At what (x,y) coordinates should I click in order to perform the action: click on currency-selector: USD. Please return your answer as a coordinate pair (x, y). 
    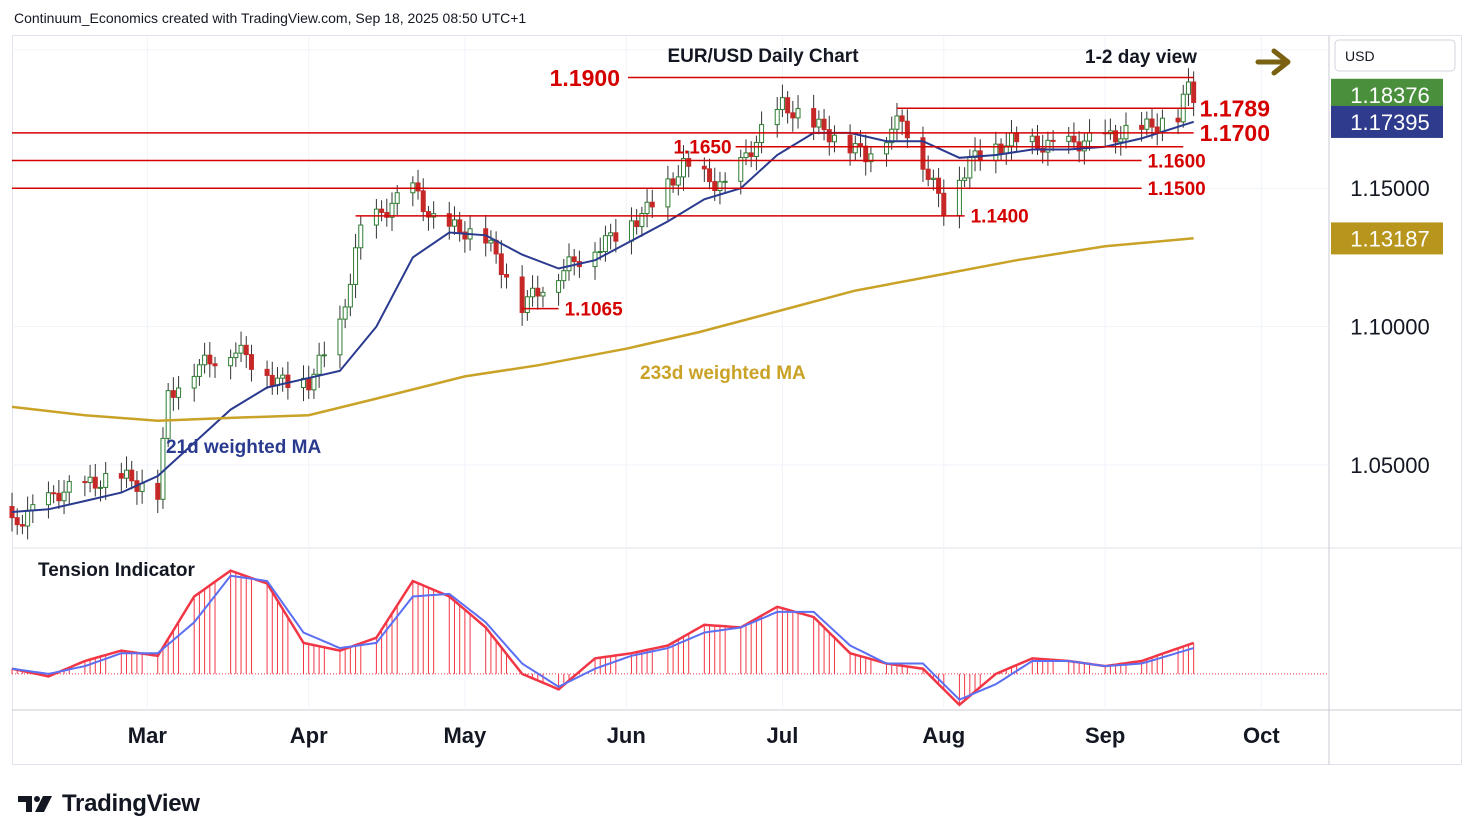
    Looking at the image, I should click on (1395, 55).